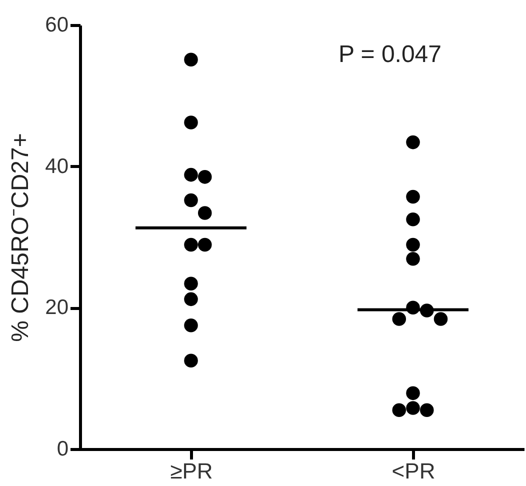 The width and height of the screenshot is (526, 486). Describe the element at coordinates (414, 471) in the screenshot. I see `x-tick-label: <PR` at that location.